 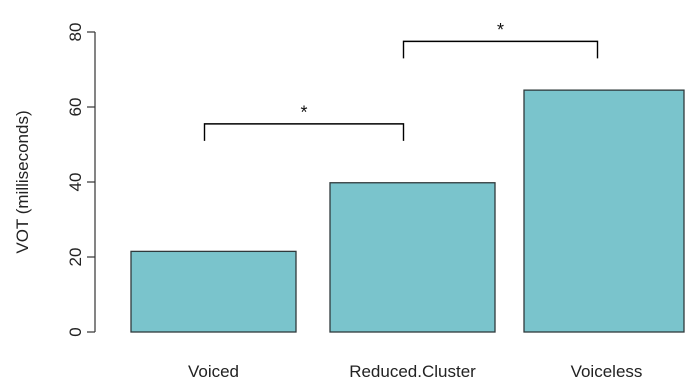 What do you see at coordinates (213, 291) in the screenshot?
I see `bar-voiced` at bounding box center [213, 291].